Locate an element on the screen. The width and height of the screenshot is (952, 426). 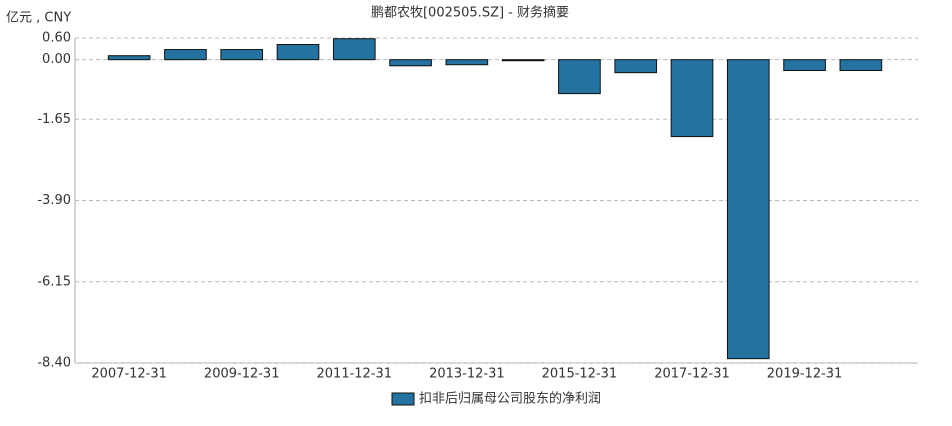
x-tick-label: 2015-12-31 is located at coordinates (580, 374).